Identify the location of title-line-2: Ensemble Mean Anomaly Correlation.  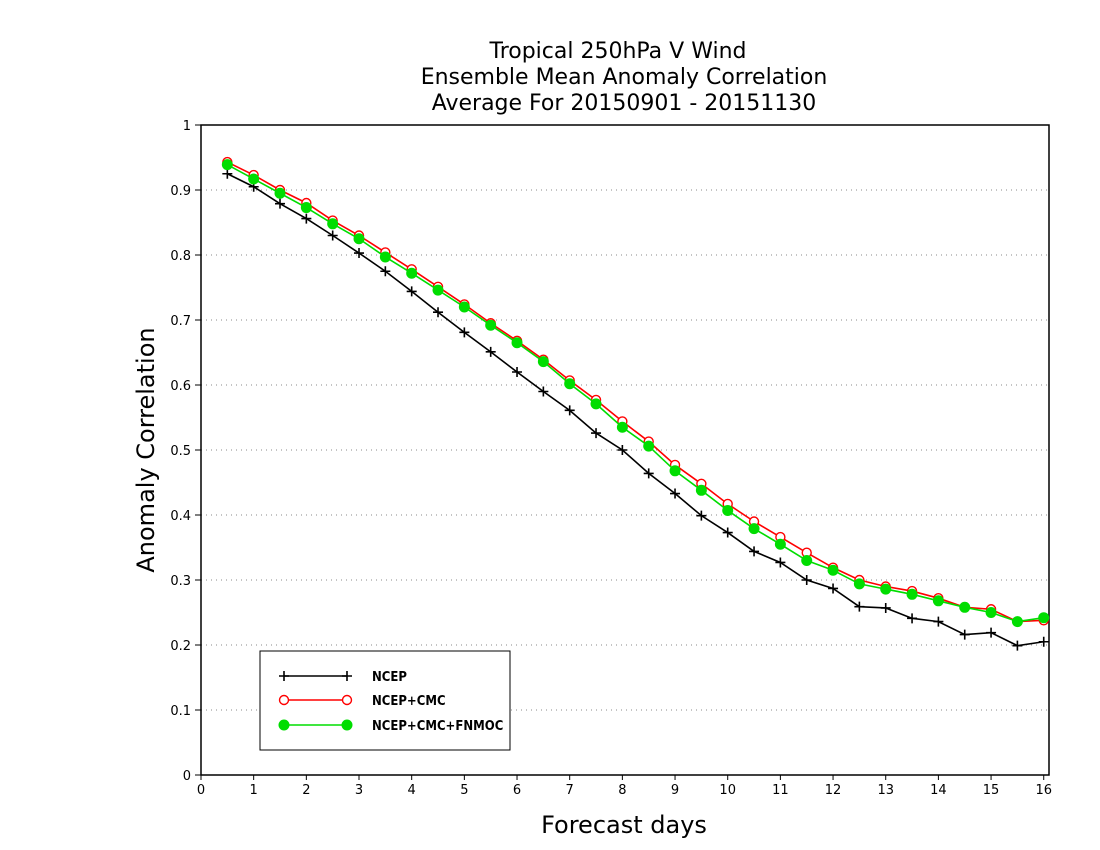
(624, 77).